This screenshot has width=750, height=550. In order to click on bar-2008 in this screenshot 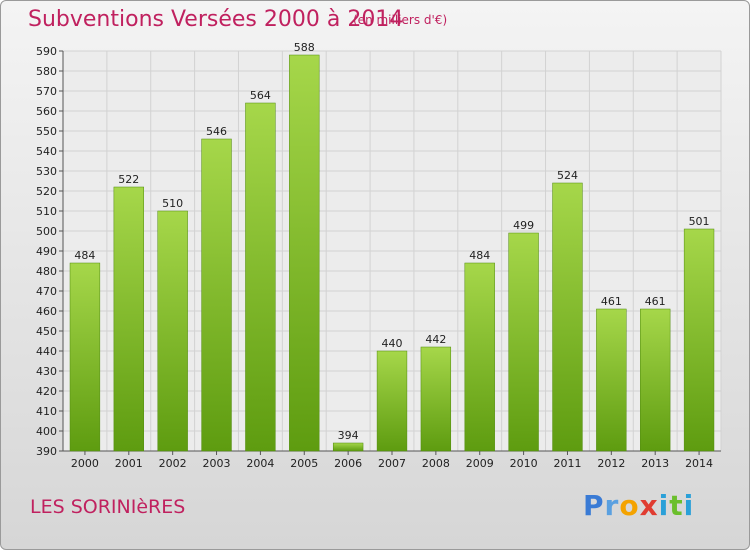, I will do `click(436, 399)`.